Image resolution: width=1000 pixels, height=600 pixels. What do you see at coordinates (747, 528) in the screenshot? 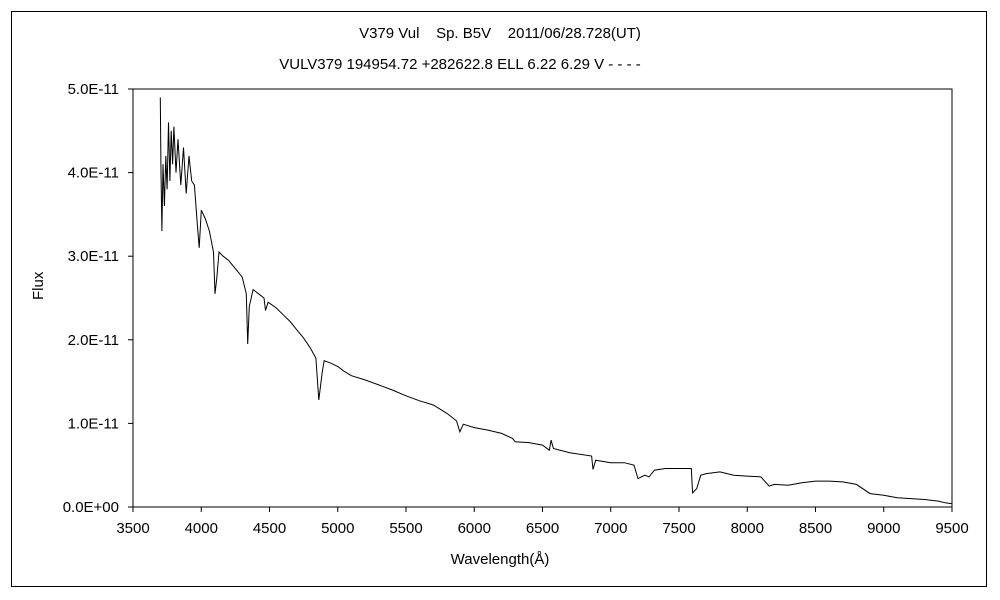
I see `x-tick-label: 8000` at bounding box center [747, 528].